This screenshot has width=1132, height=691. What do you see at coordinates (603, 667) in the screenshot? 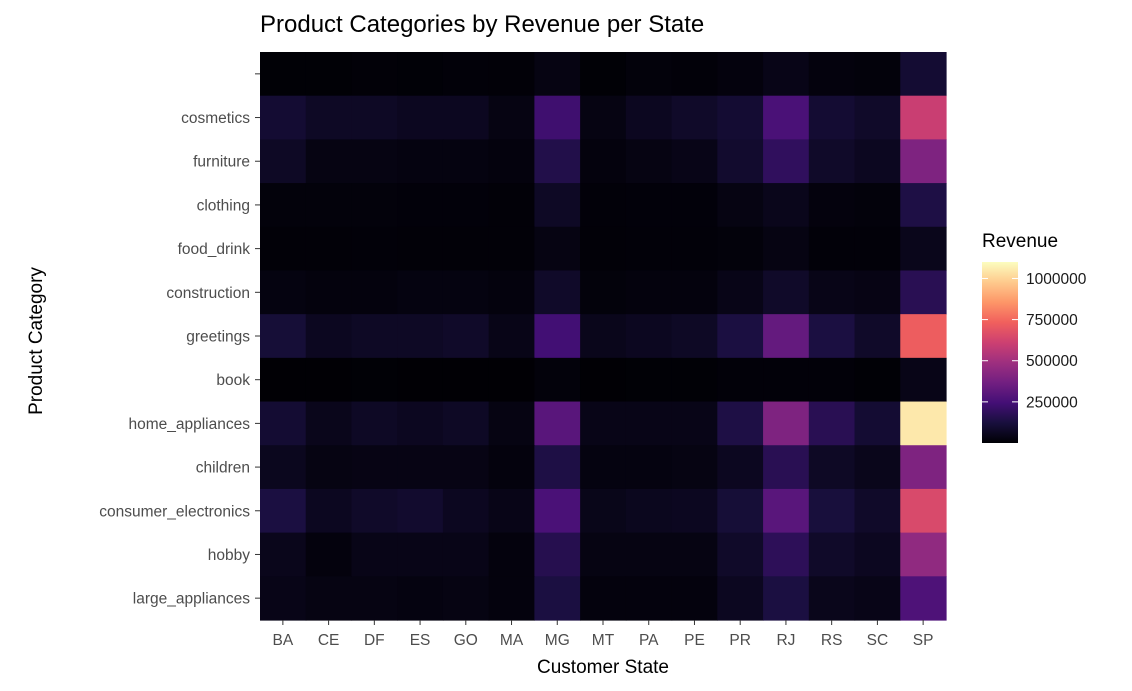
I see `x-axis-title: Customer State` at bounding box center [603, 667].